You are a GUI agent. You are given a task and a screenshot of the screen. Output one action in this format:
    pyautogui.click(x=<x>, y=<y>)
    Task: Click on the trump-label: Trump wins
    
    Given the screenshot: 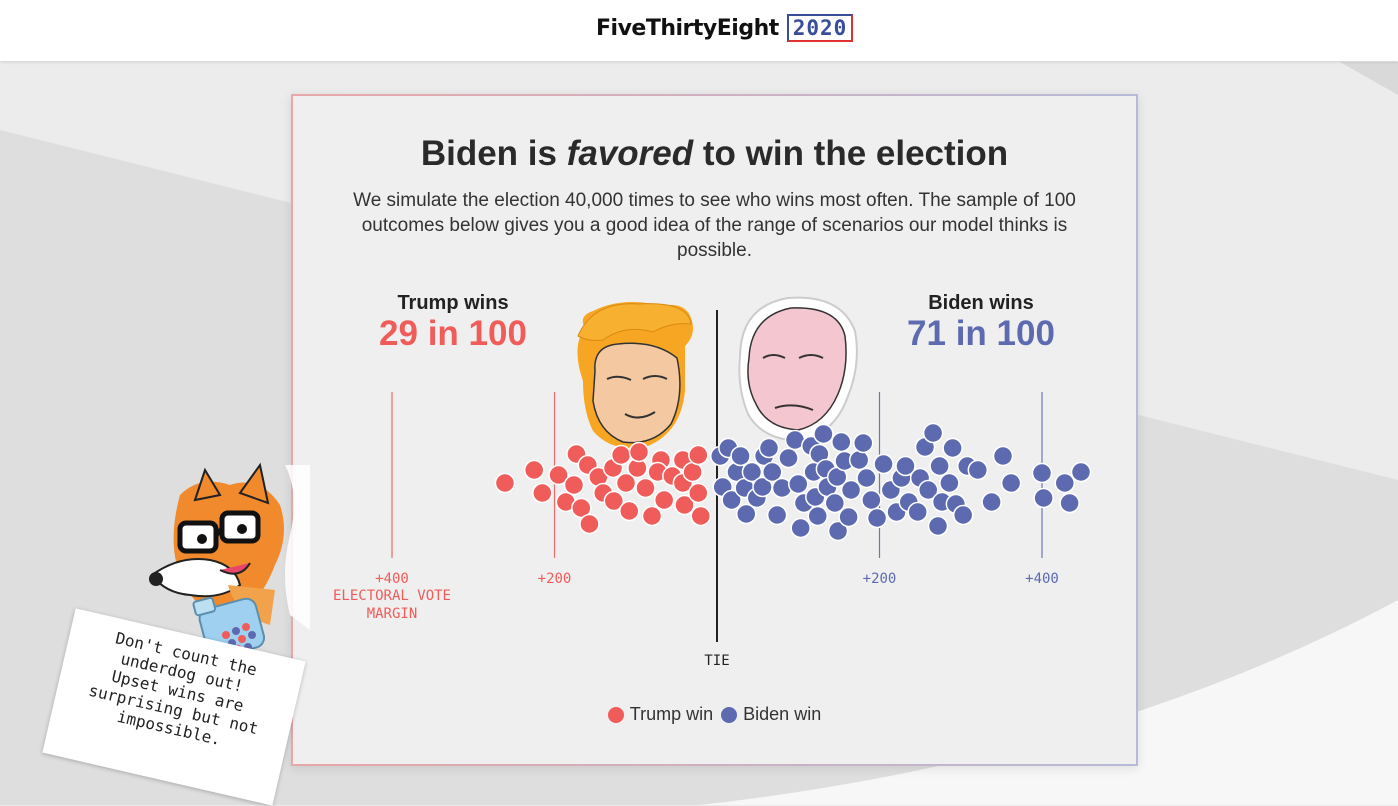 What is the action you would take?
    pyautogui.click(x=453, y=303)
    